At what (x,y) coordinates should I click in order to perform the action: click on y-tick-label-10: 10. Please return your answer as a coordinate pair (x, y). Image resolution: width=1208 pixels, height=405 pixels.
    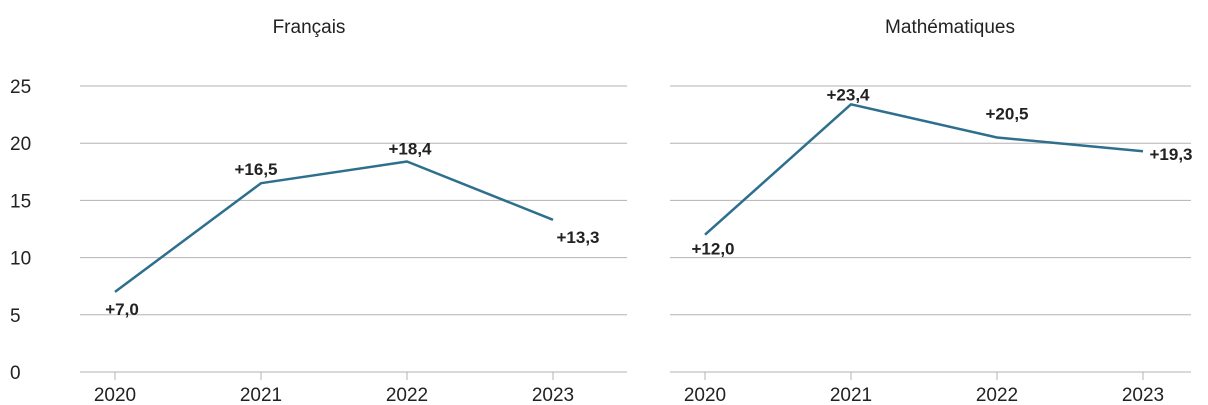
    Looking at the image, I should click on (20, 259).